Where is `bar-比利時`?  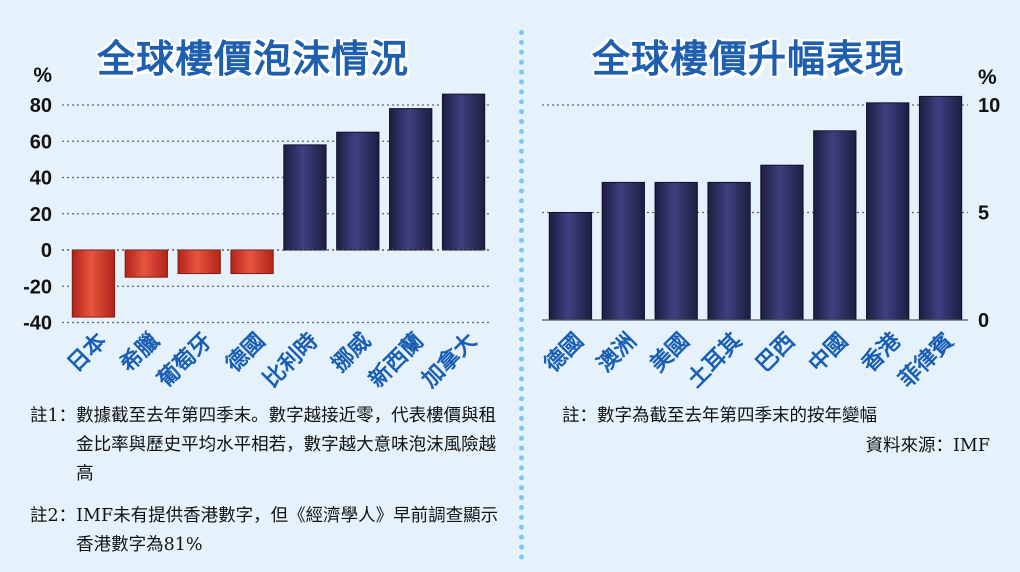 bar-比利時 is located at coordinates (305, 197).